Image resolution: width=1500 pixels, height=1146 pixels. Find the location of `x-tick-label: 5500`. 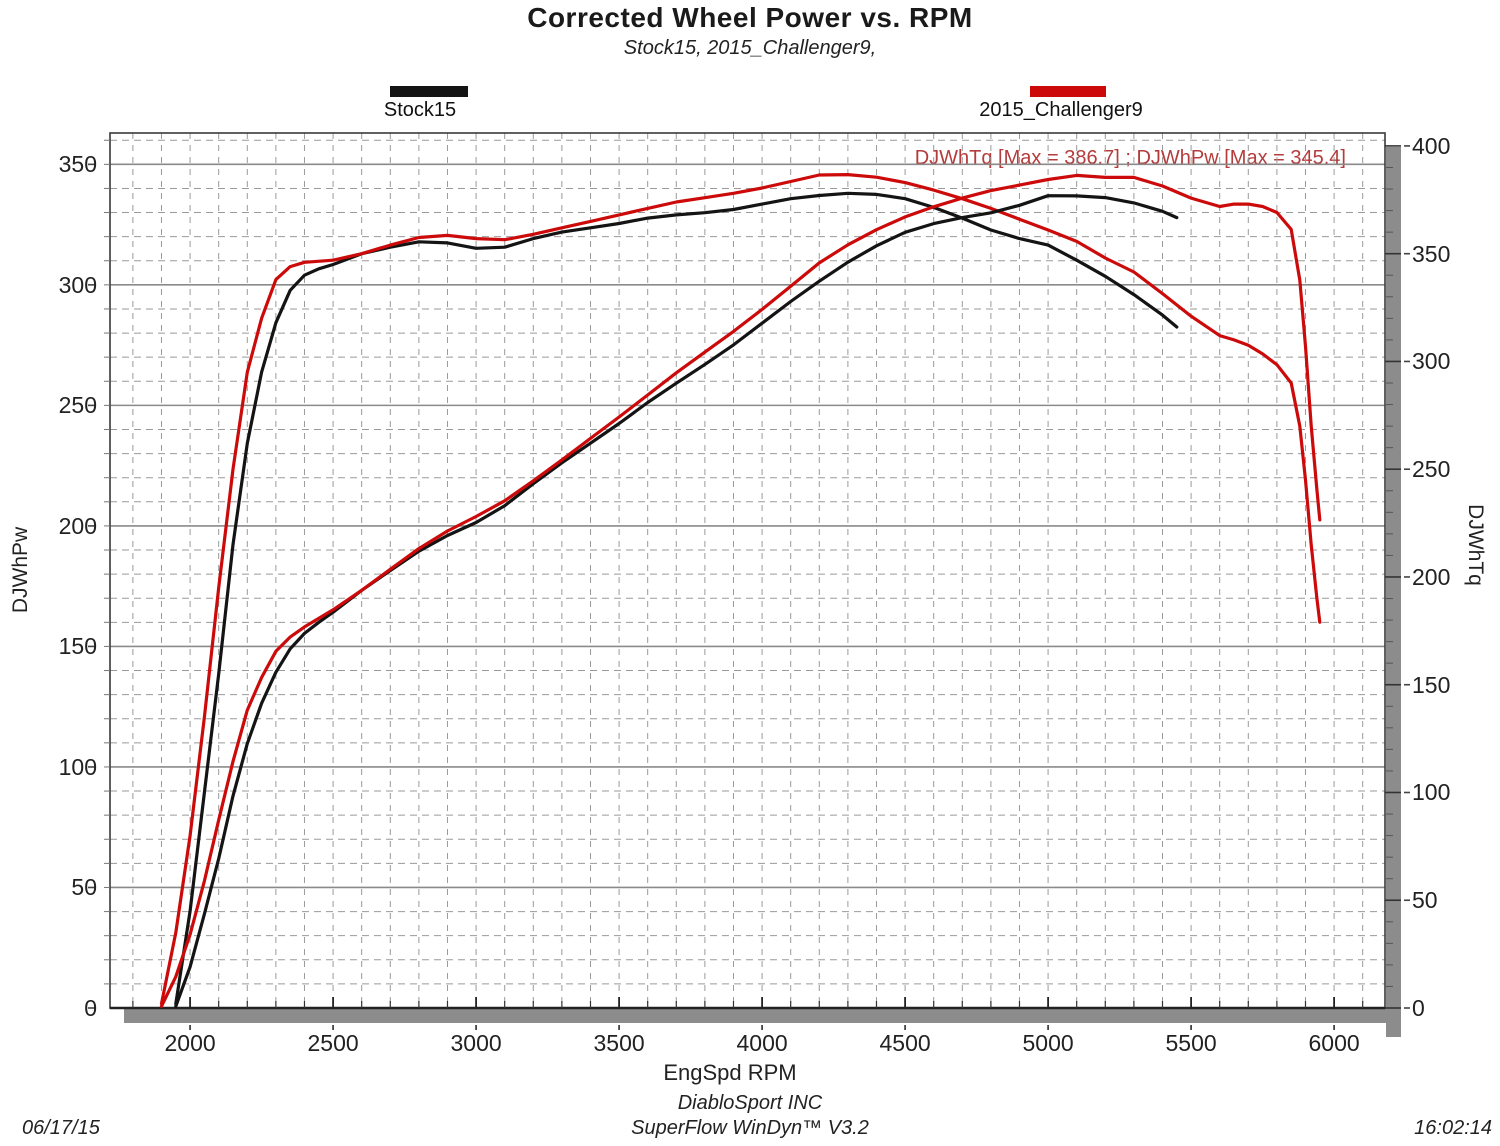

x-tick-label: 5500 is located at coordinates (1191, 1043).